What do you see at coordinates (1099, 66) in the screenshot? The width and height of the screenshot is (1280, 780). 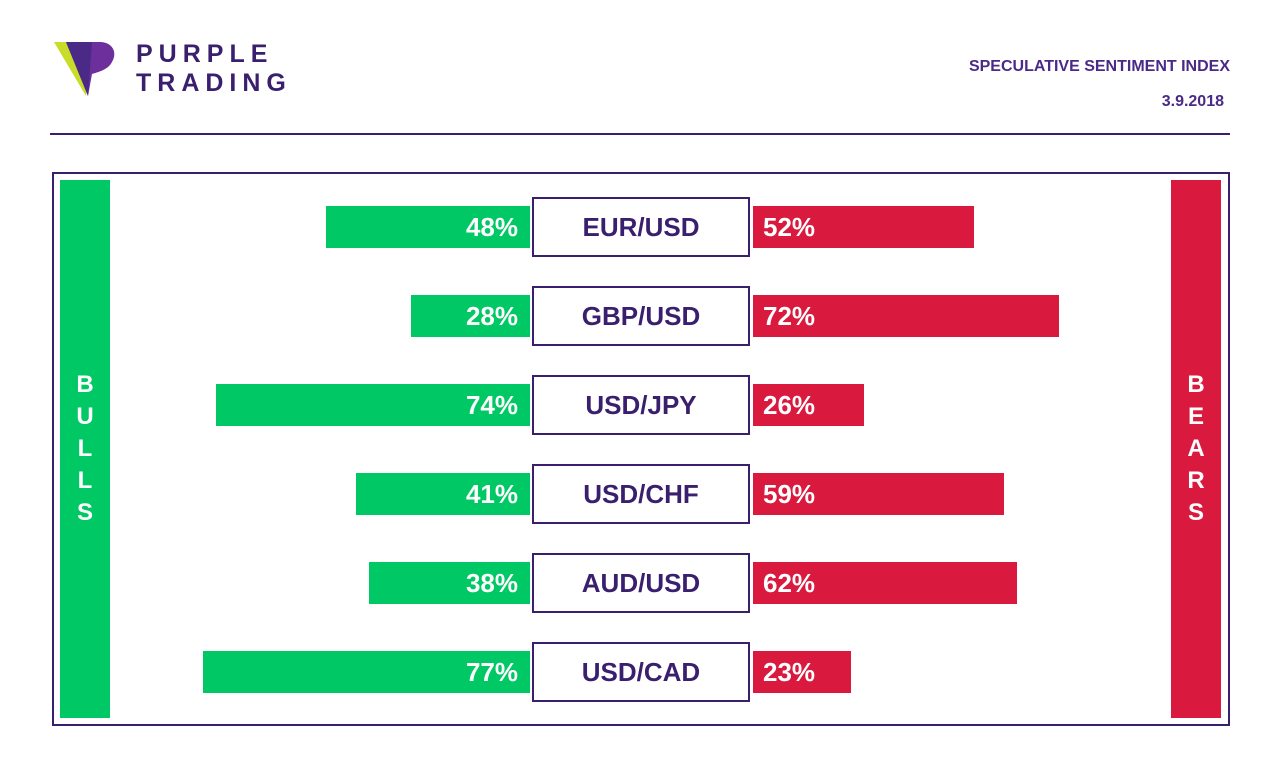 I see `page-title: SPECULATIVE SENTIMENT INDEX` at bounding box center [1099, 66].